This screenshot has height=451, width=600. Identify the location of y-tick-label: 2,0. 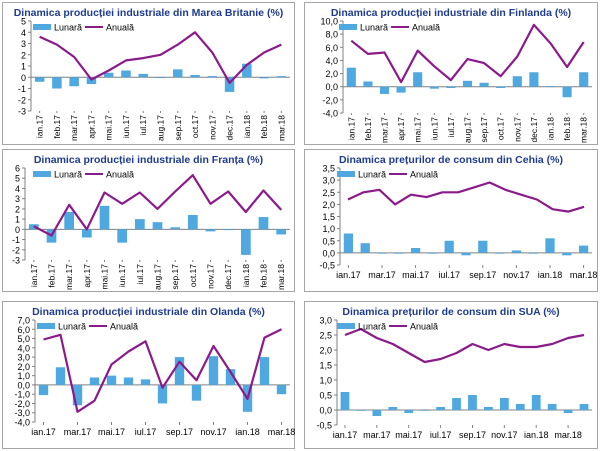
(328, 205).